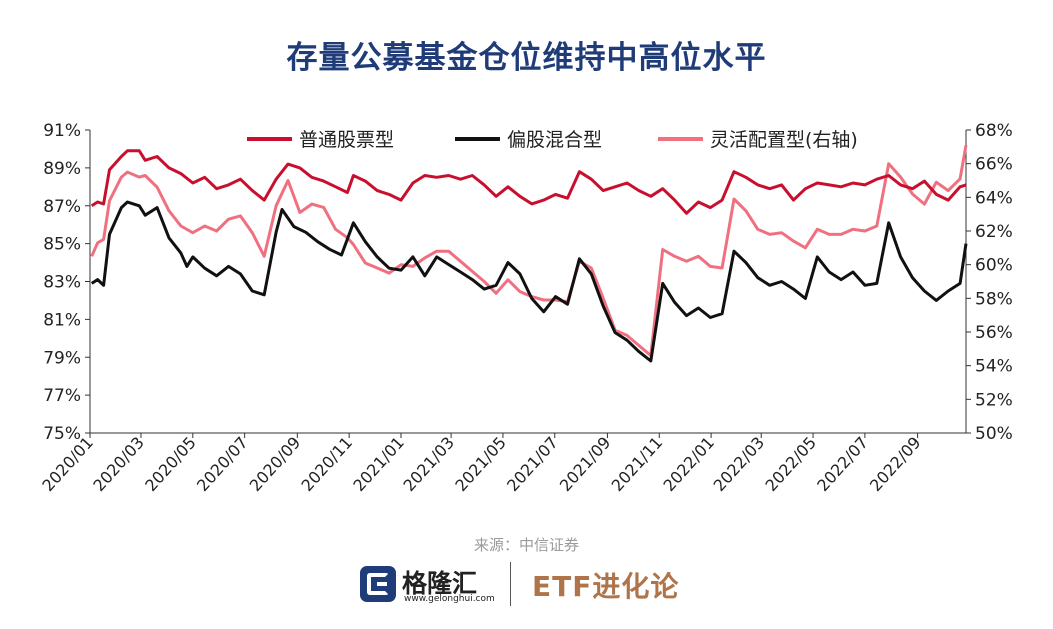 Image resolution: width=1053 pixels, height=629 pixels. Describe the element at coordinates (346, 140) in the screenshot. I see `legend-label: 普通股票型` at that location.